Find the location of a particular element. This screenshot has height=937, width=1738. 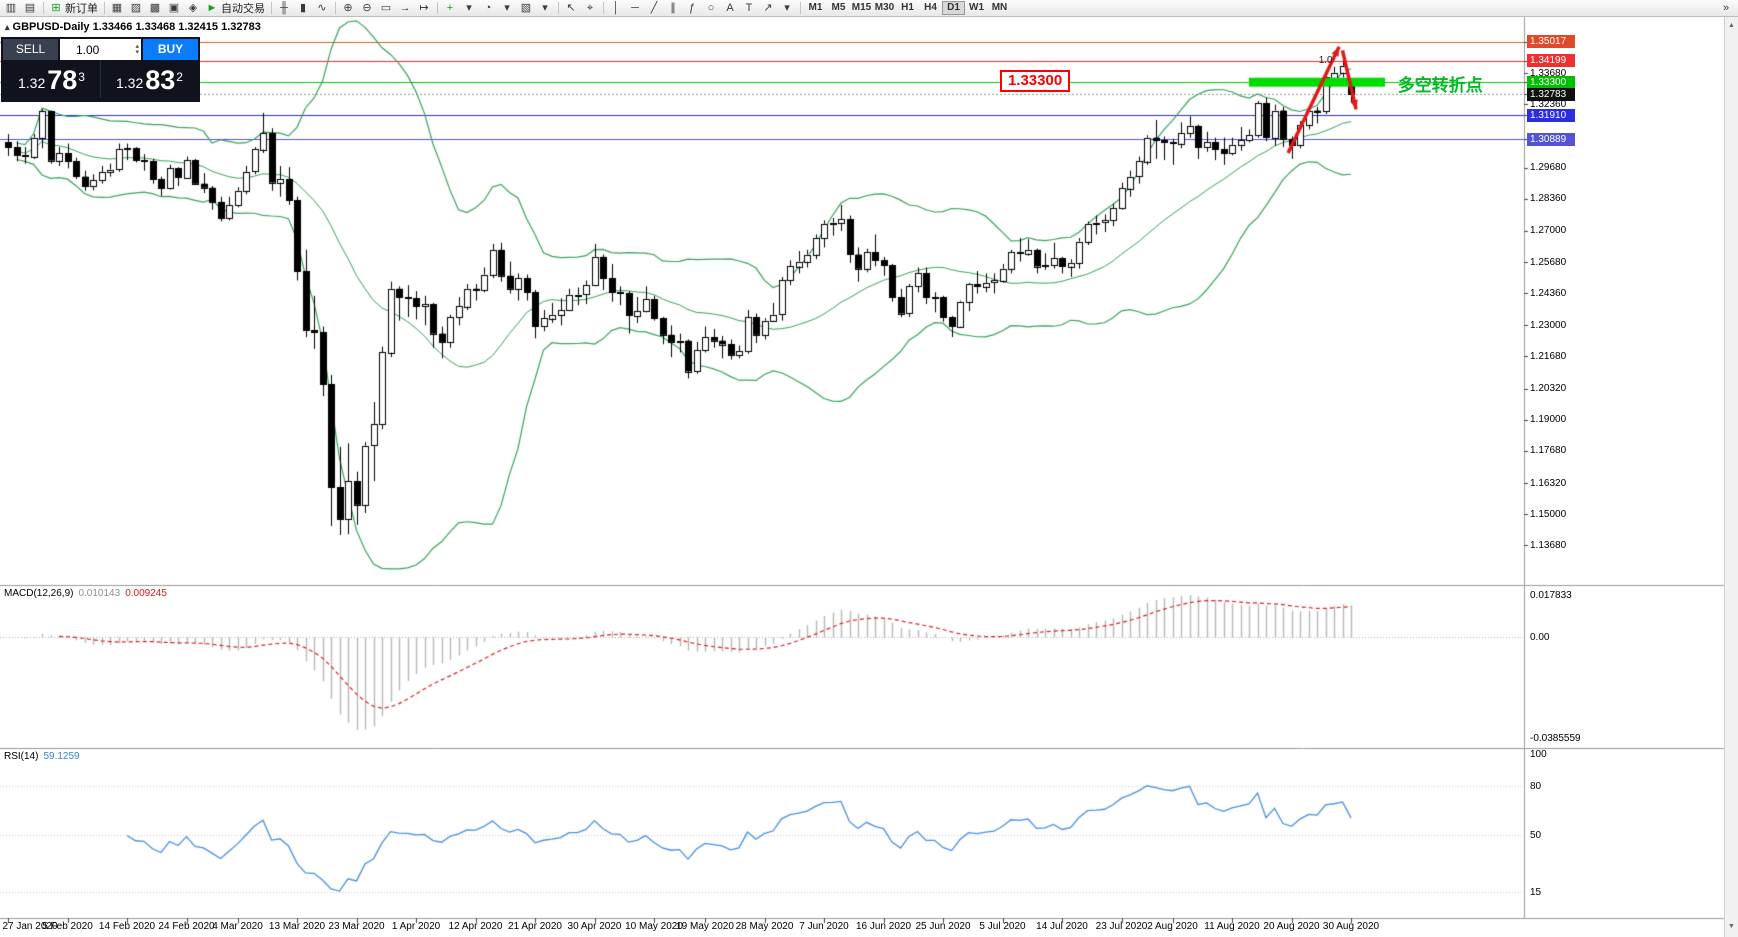

sell-price: 1.32 78 3 is located at coordinates (51, 79).